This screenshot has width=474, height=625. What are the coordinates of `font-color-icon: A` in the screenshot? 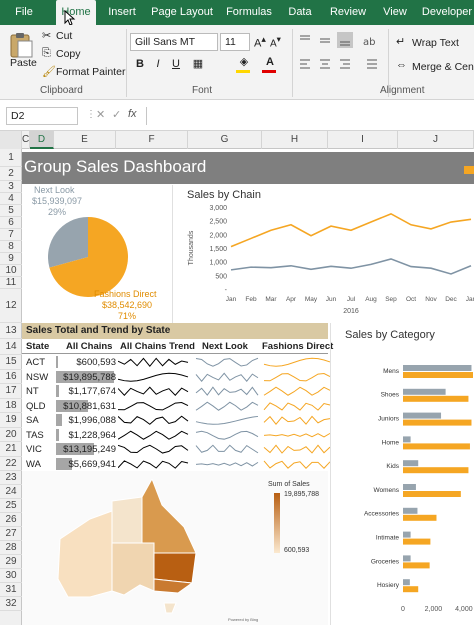 It's located at (270, 62).